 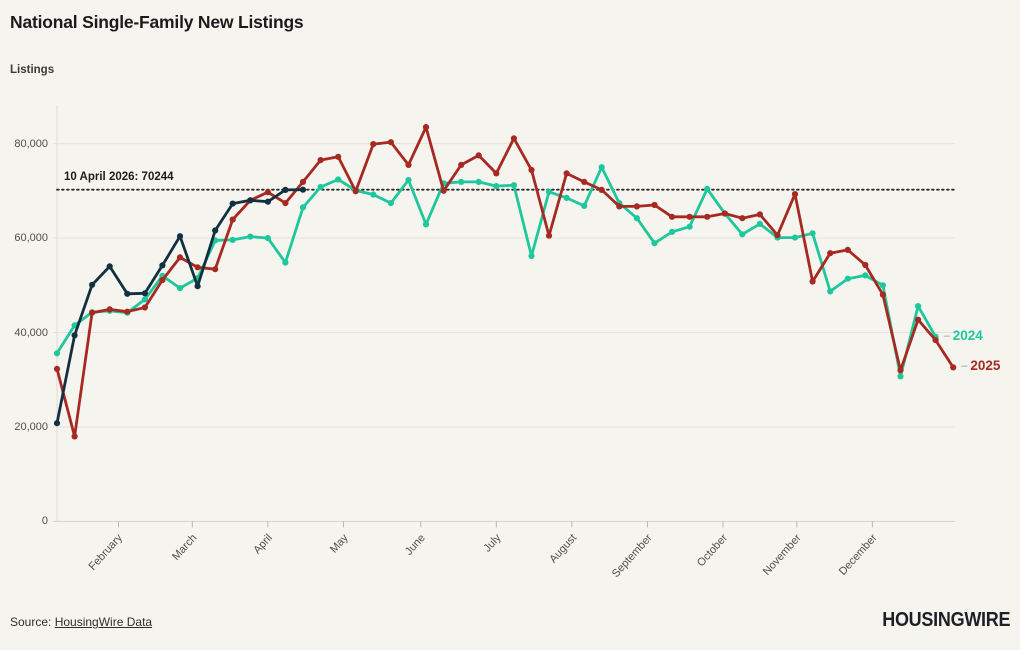 What do you see at coordinates (31, 426) in the screenshot?
I see `y-tick-label: 20,000` at bounding box center [31, 426].